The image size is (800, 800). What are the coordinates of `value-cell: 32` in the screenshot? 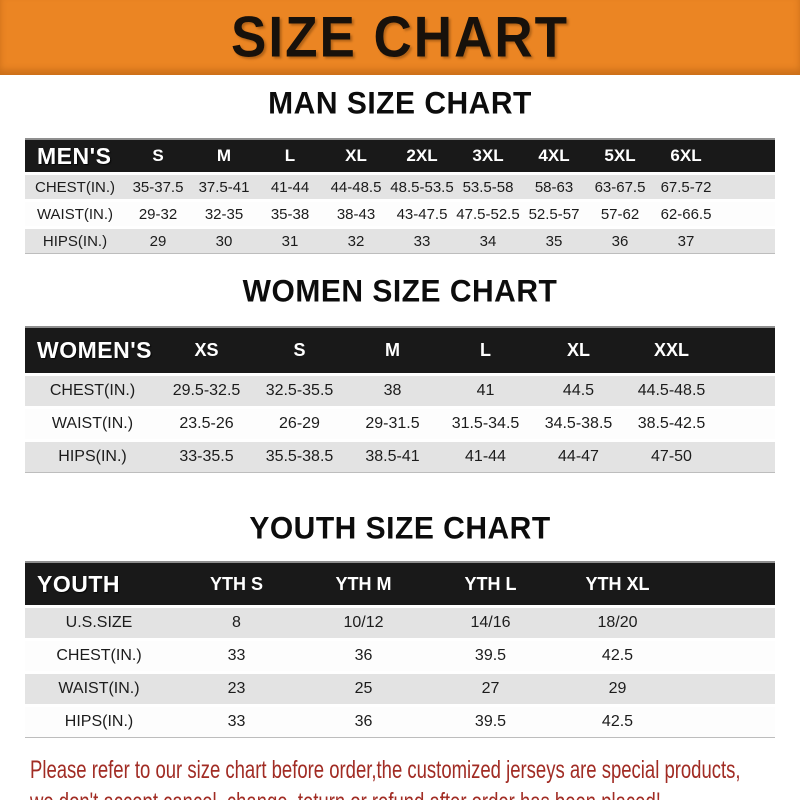 It's located at (356, 240).